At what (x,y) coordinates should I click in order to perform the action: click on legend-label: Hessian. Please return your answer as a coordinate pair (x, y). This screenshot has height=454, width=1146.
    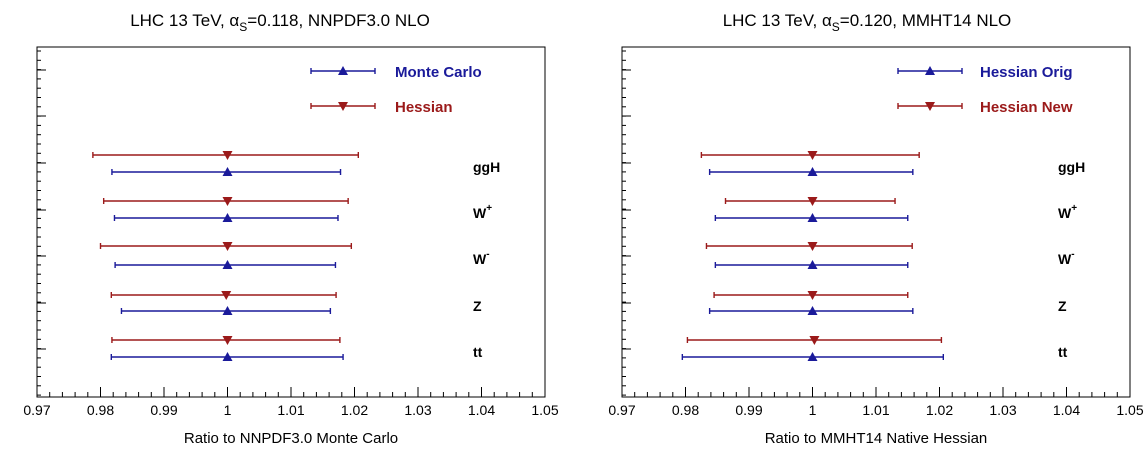
    Looking at the image, I should click on (424, 107).